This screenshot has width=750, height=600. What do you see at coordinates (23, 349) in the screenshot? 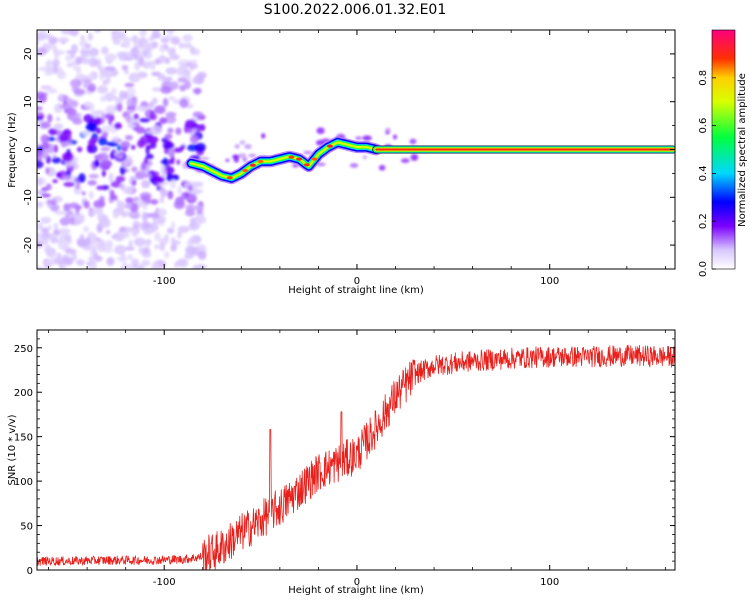
I see `y-tick-label: 250` at bounding box center [23, 349].